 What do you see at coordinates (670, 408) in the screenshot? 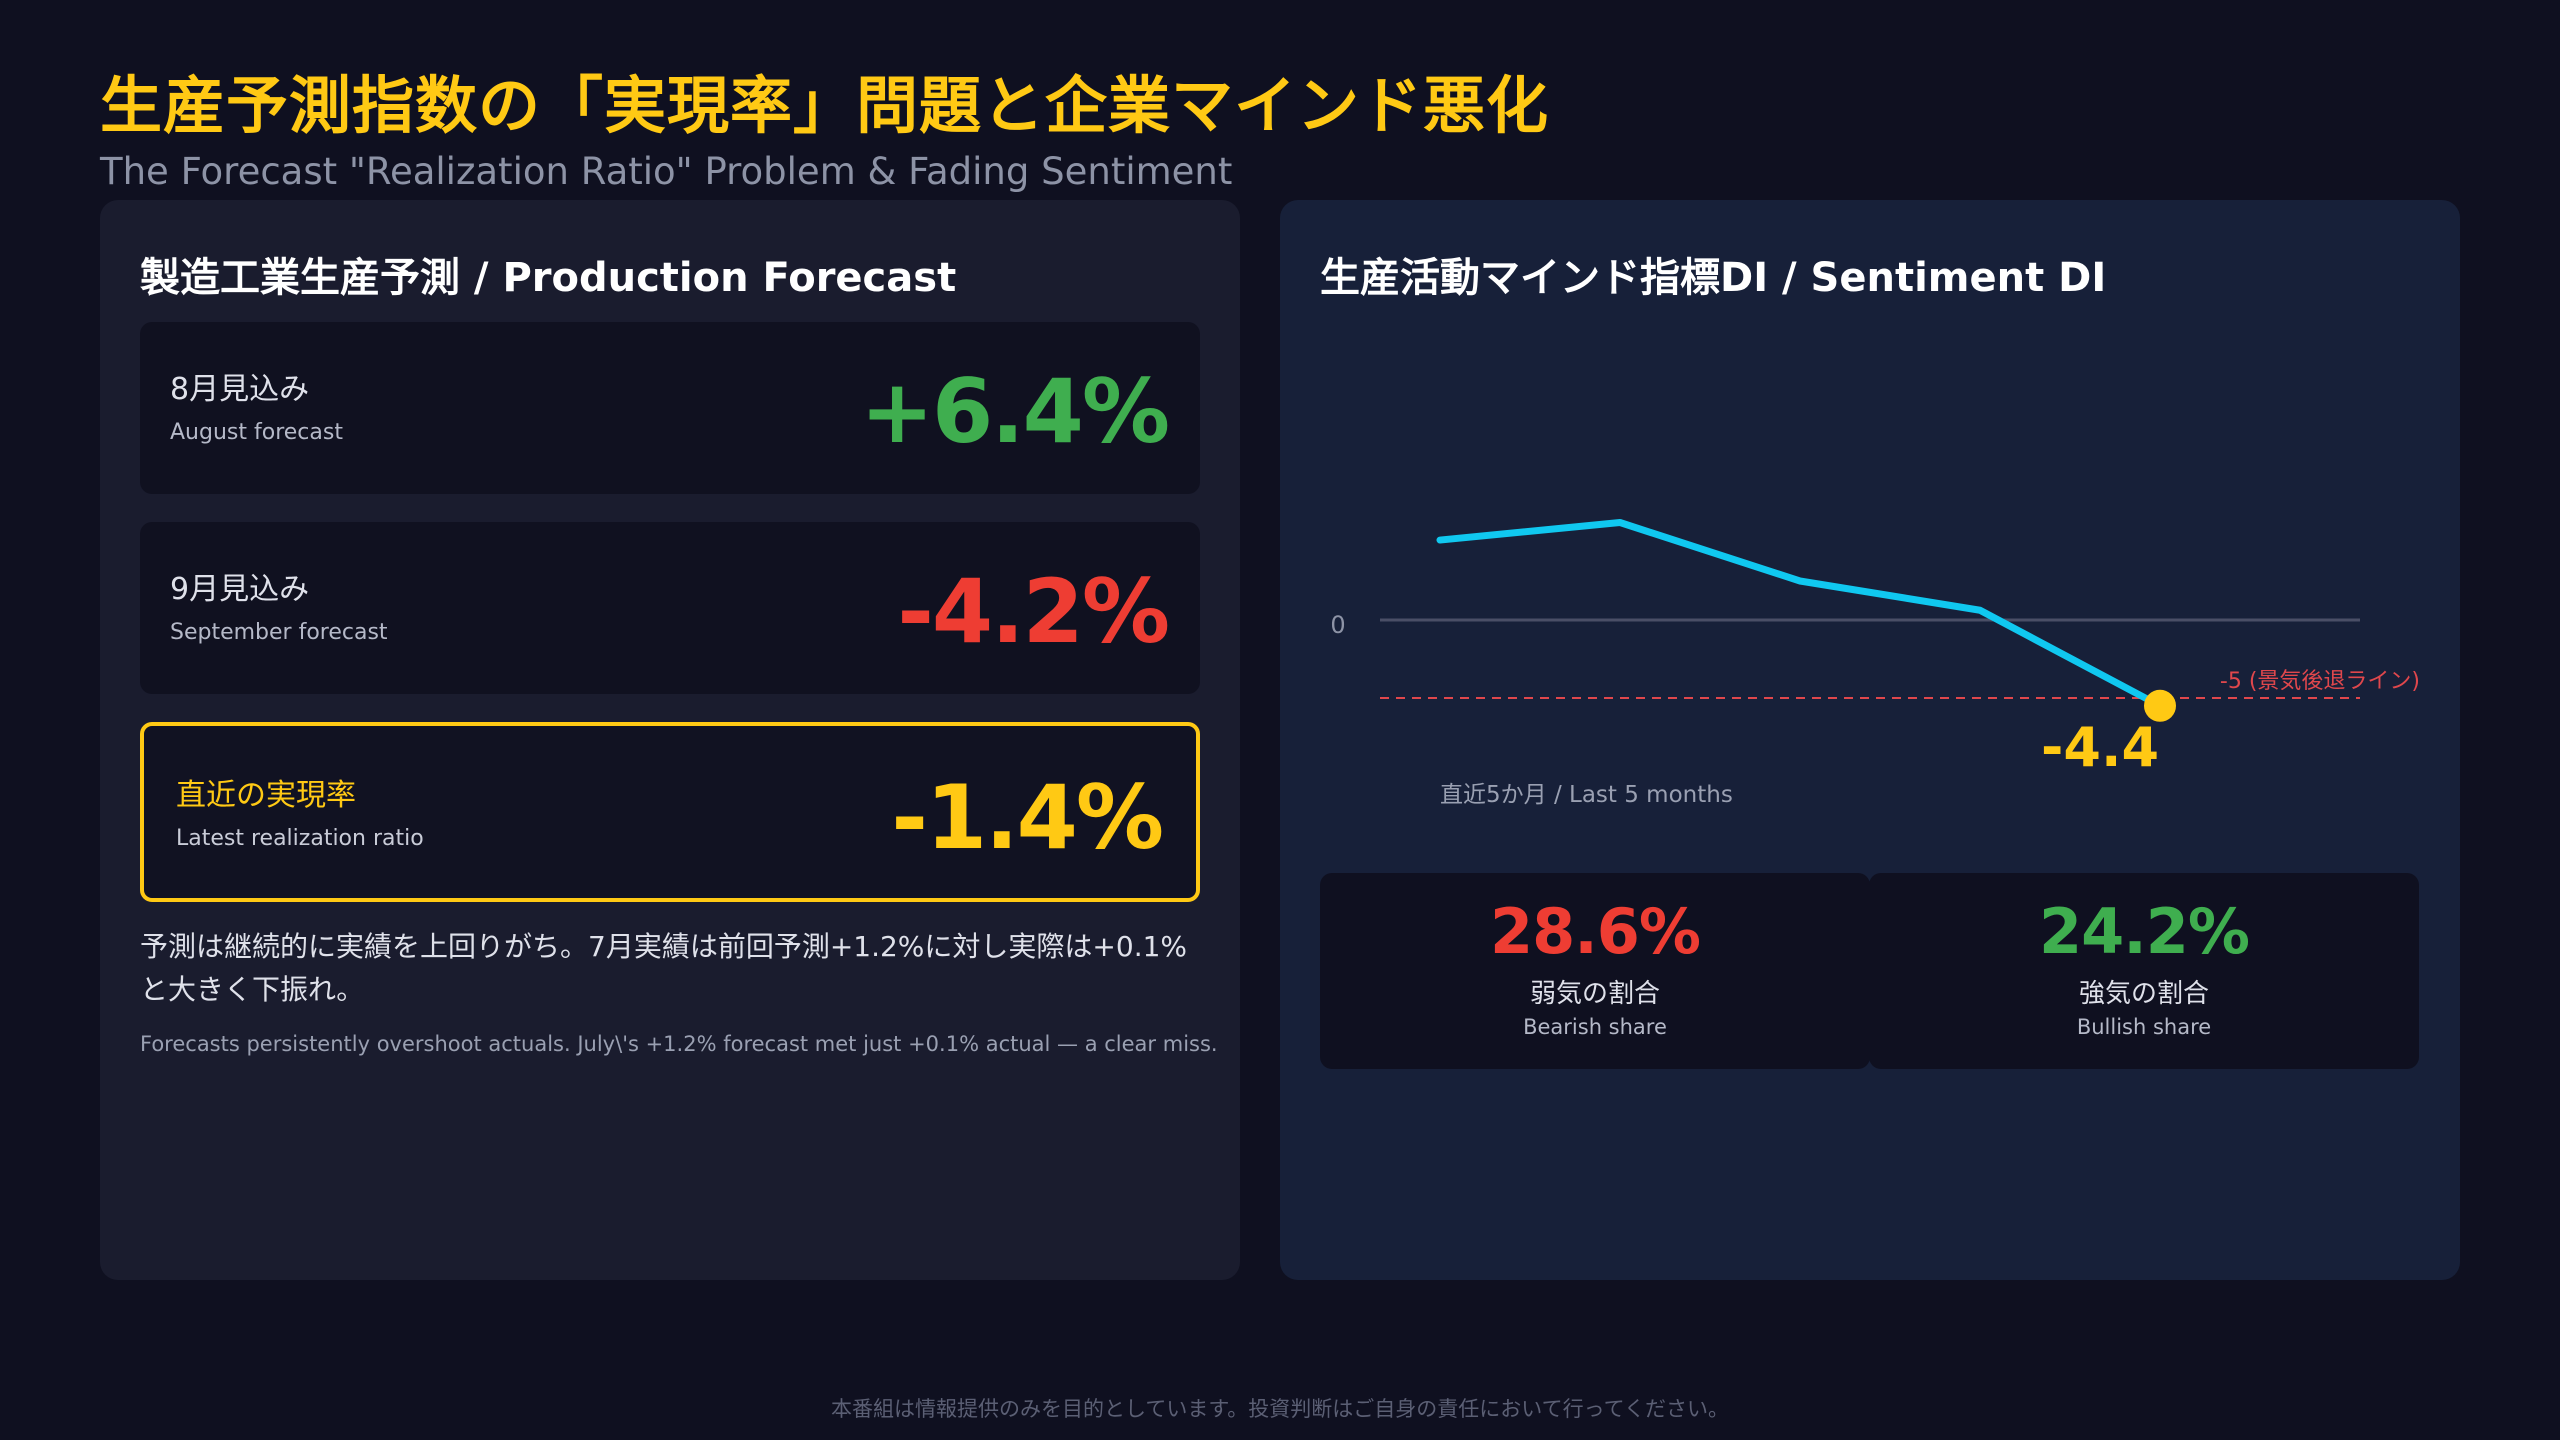
I see `august-forecast-card: 8月見込み August forecast +6.4%` at bounding box center [670, 408].